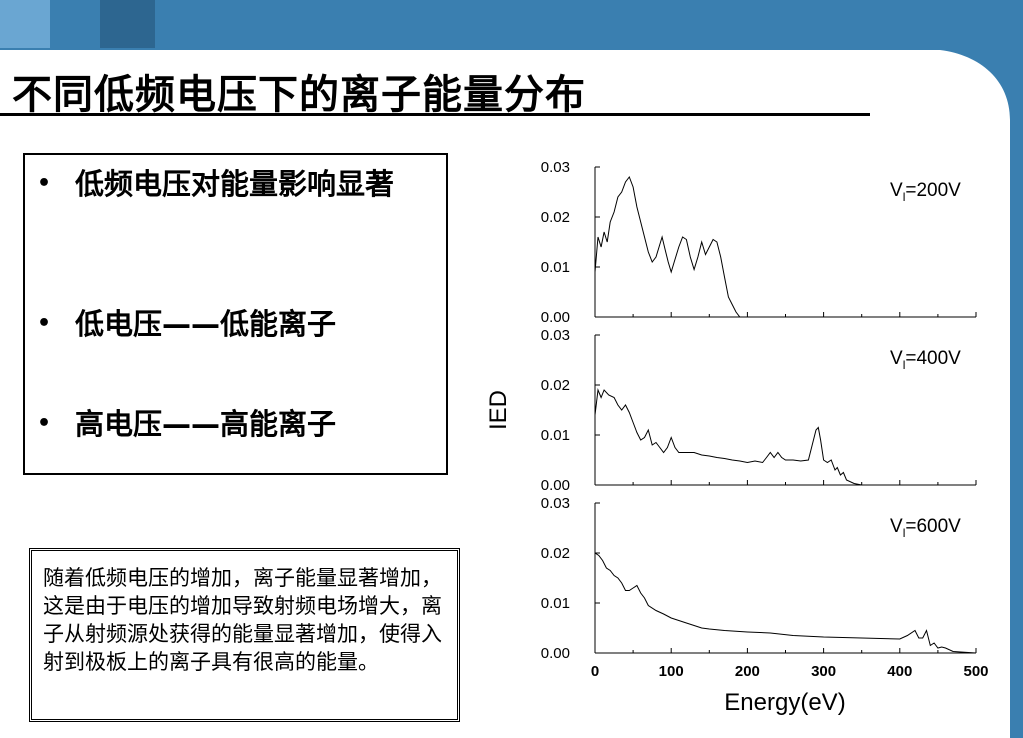 Image resolution: width=1023 pixels, height=738 pixels. Describe the element at coordinates (899, 671) in the screenshot. I see `x-tick-label: 400` at that location.